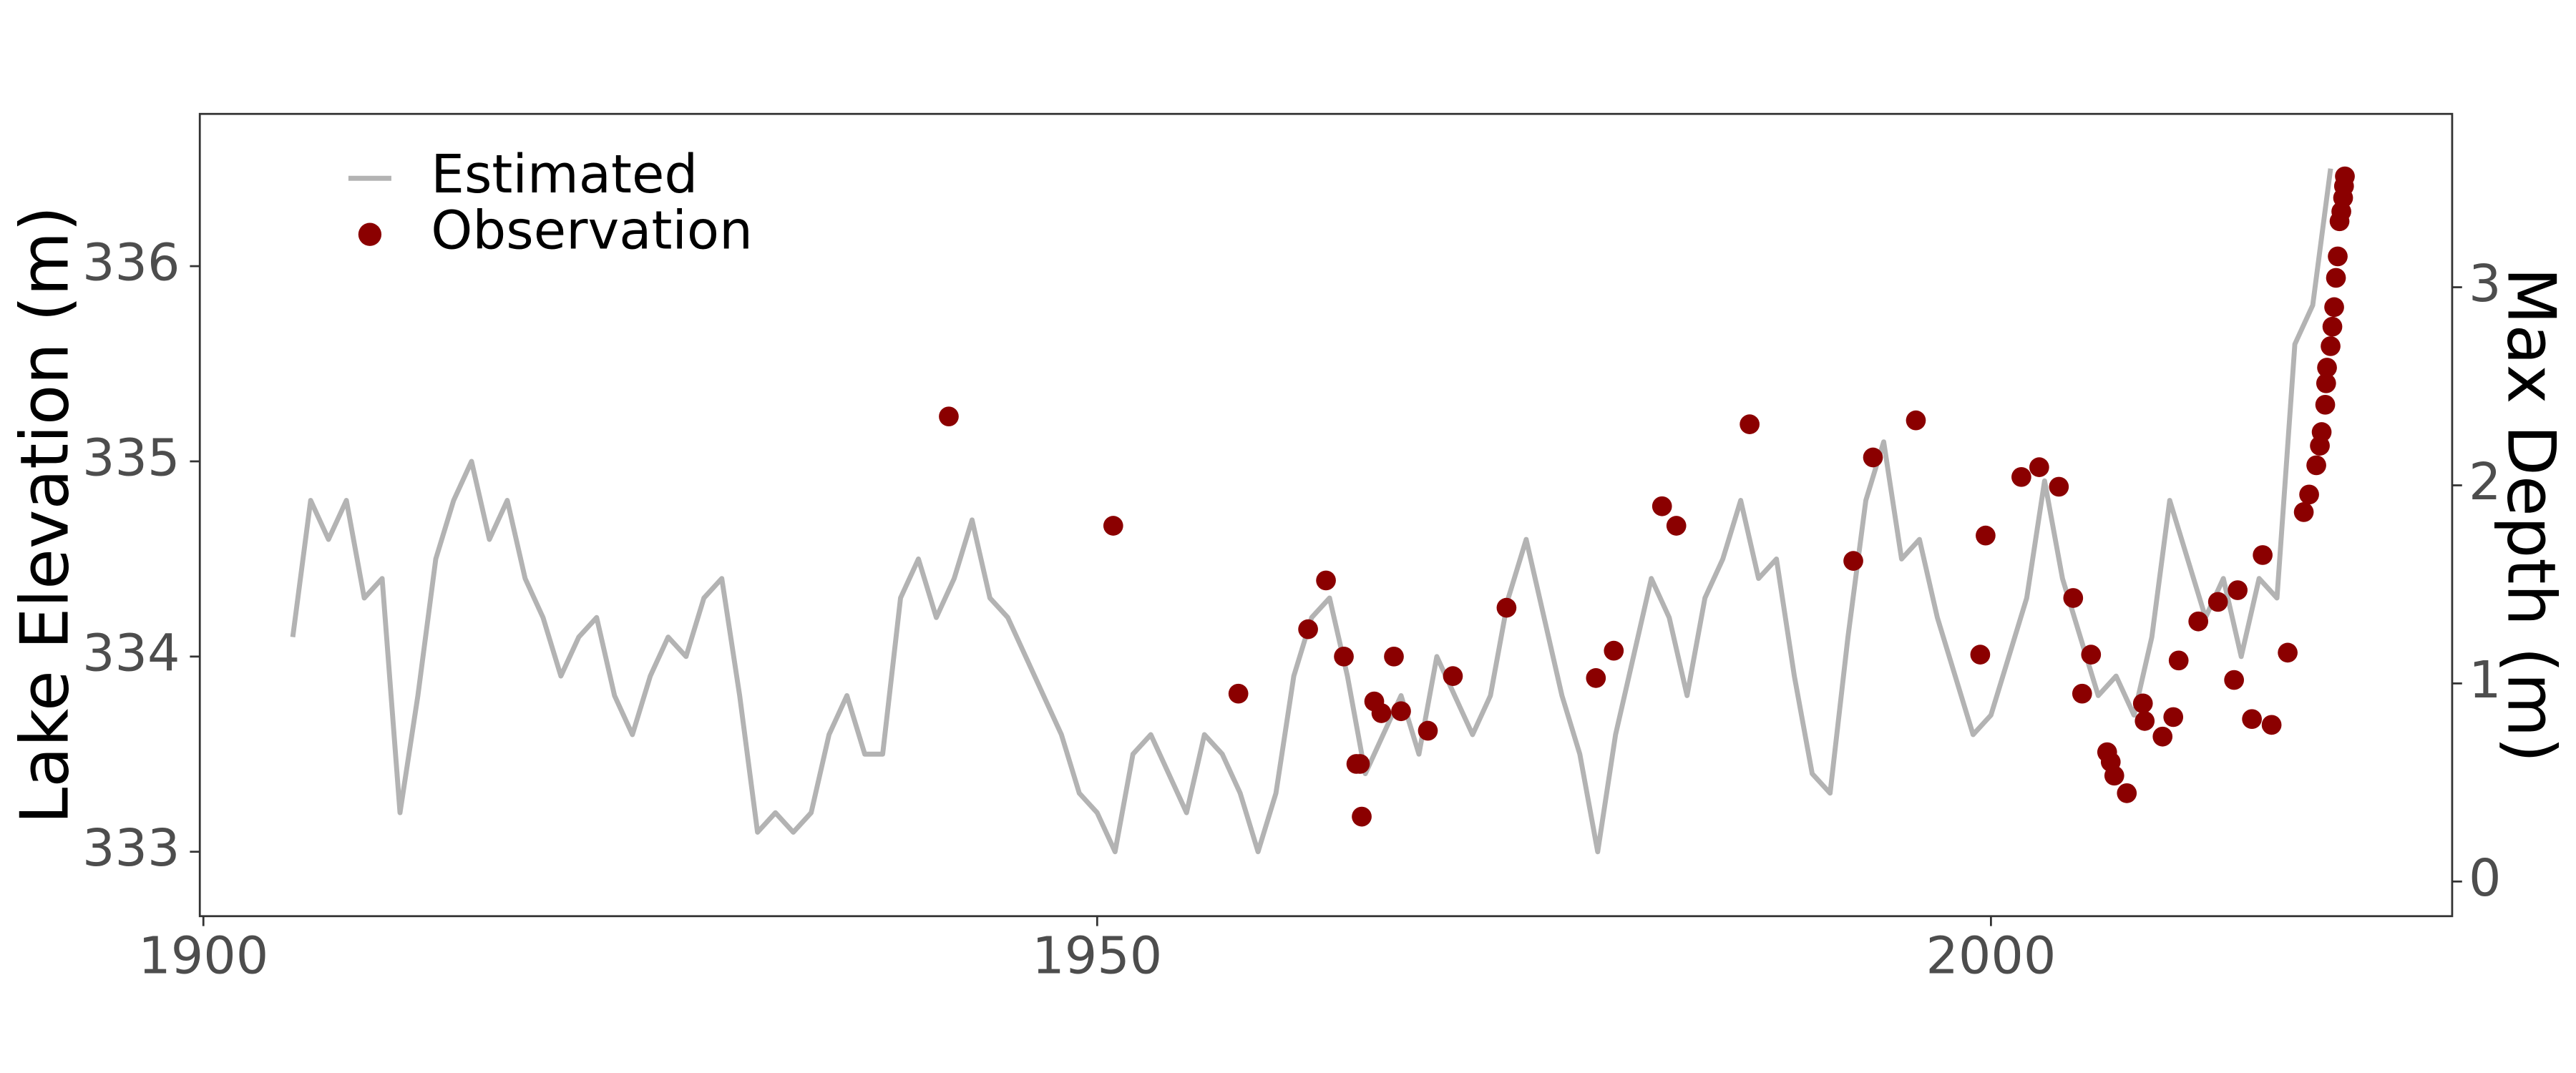 The image size is (2576, 1073). What do you see at coordinates (370, 234) in the screenshot?
I see `legend-dot` at bounding box center [370, 234].